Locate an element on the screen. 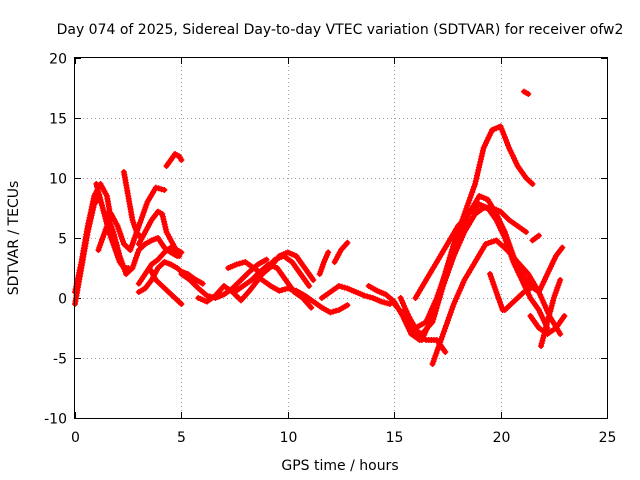 This screenshot has height=480, width=640. y-tick-label: 5 is located at coordinates (62, 240).